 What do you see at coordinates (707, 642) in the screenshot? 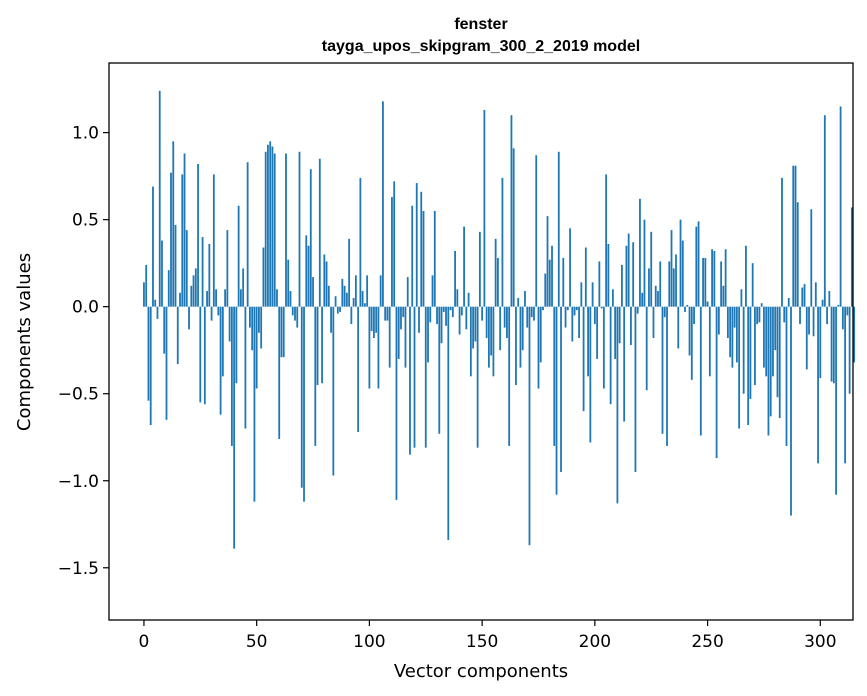
I see `x-tick-label: 250` at bounding box center [707, 642].